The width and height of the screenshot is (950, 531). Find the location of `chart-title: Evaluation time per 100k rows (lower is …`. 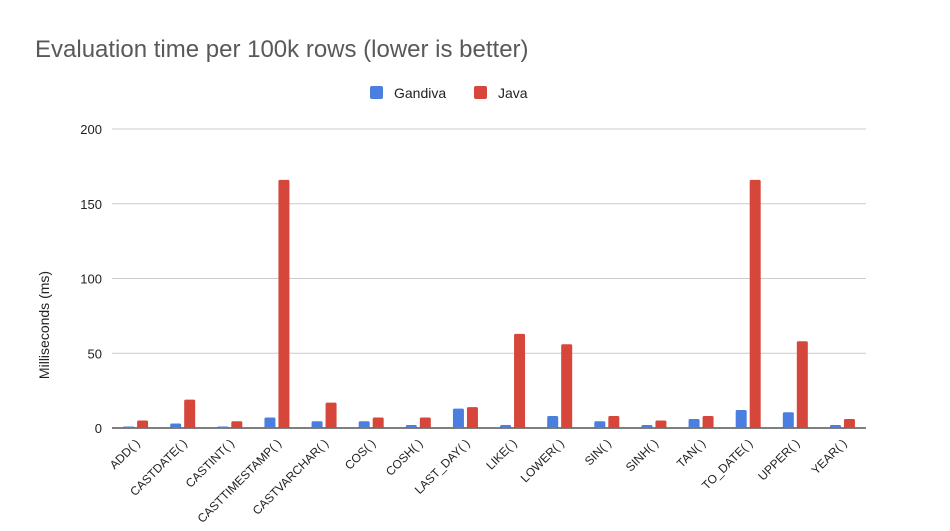

chart-title: Evaluation time per 100k rows (lower is … is located at coordinates (282, 49).